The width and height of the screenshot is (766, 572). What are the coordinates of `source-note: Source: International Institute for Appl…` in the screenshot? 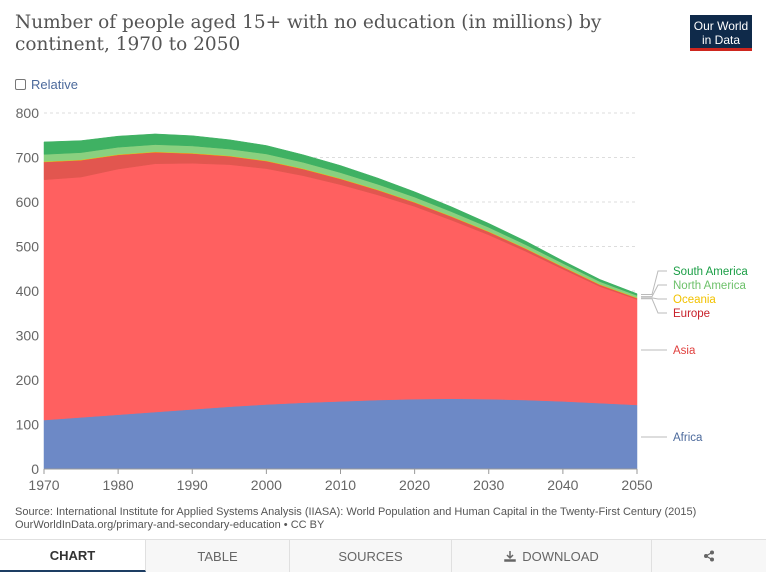 It's located at (385, 519).